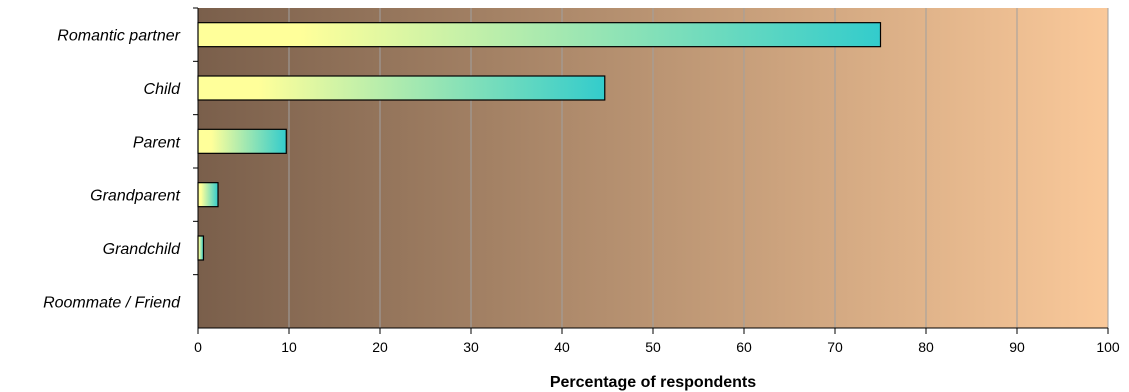 The width and height of the screenshot is (1129, 392). I want to click on x-tick-label: 90, so click(1017, 347).